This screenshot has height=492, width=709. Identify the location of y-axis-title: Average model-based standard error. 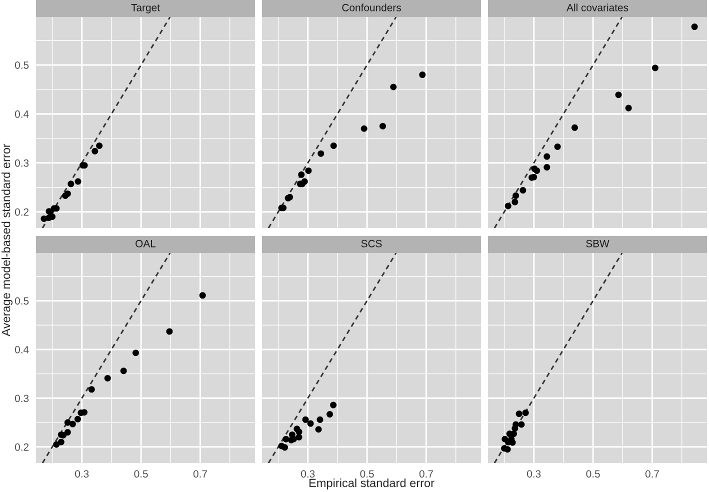
(7, 240).